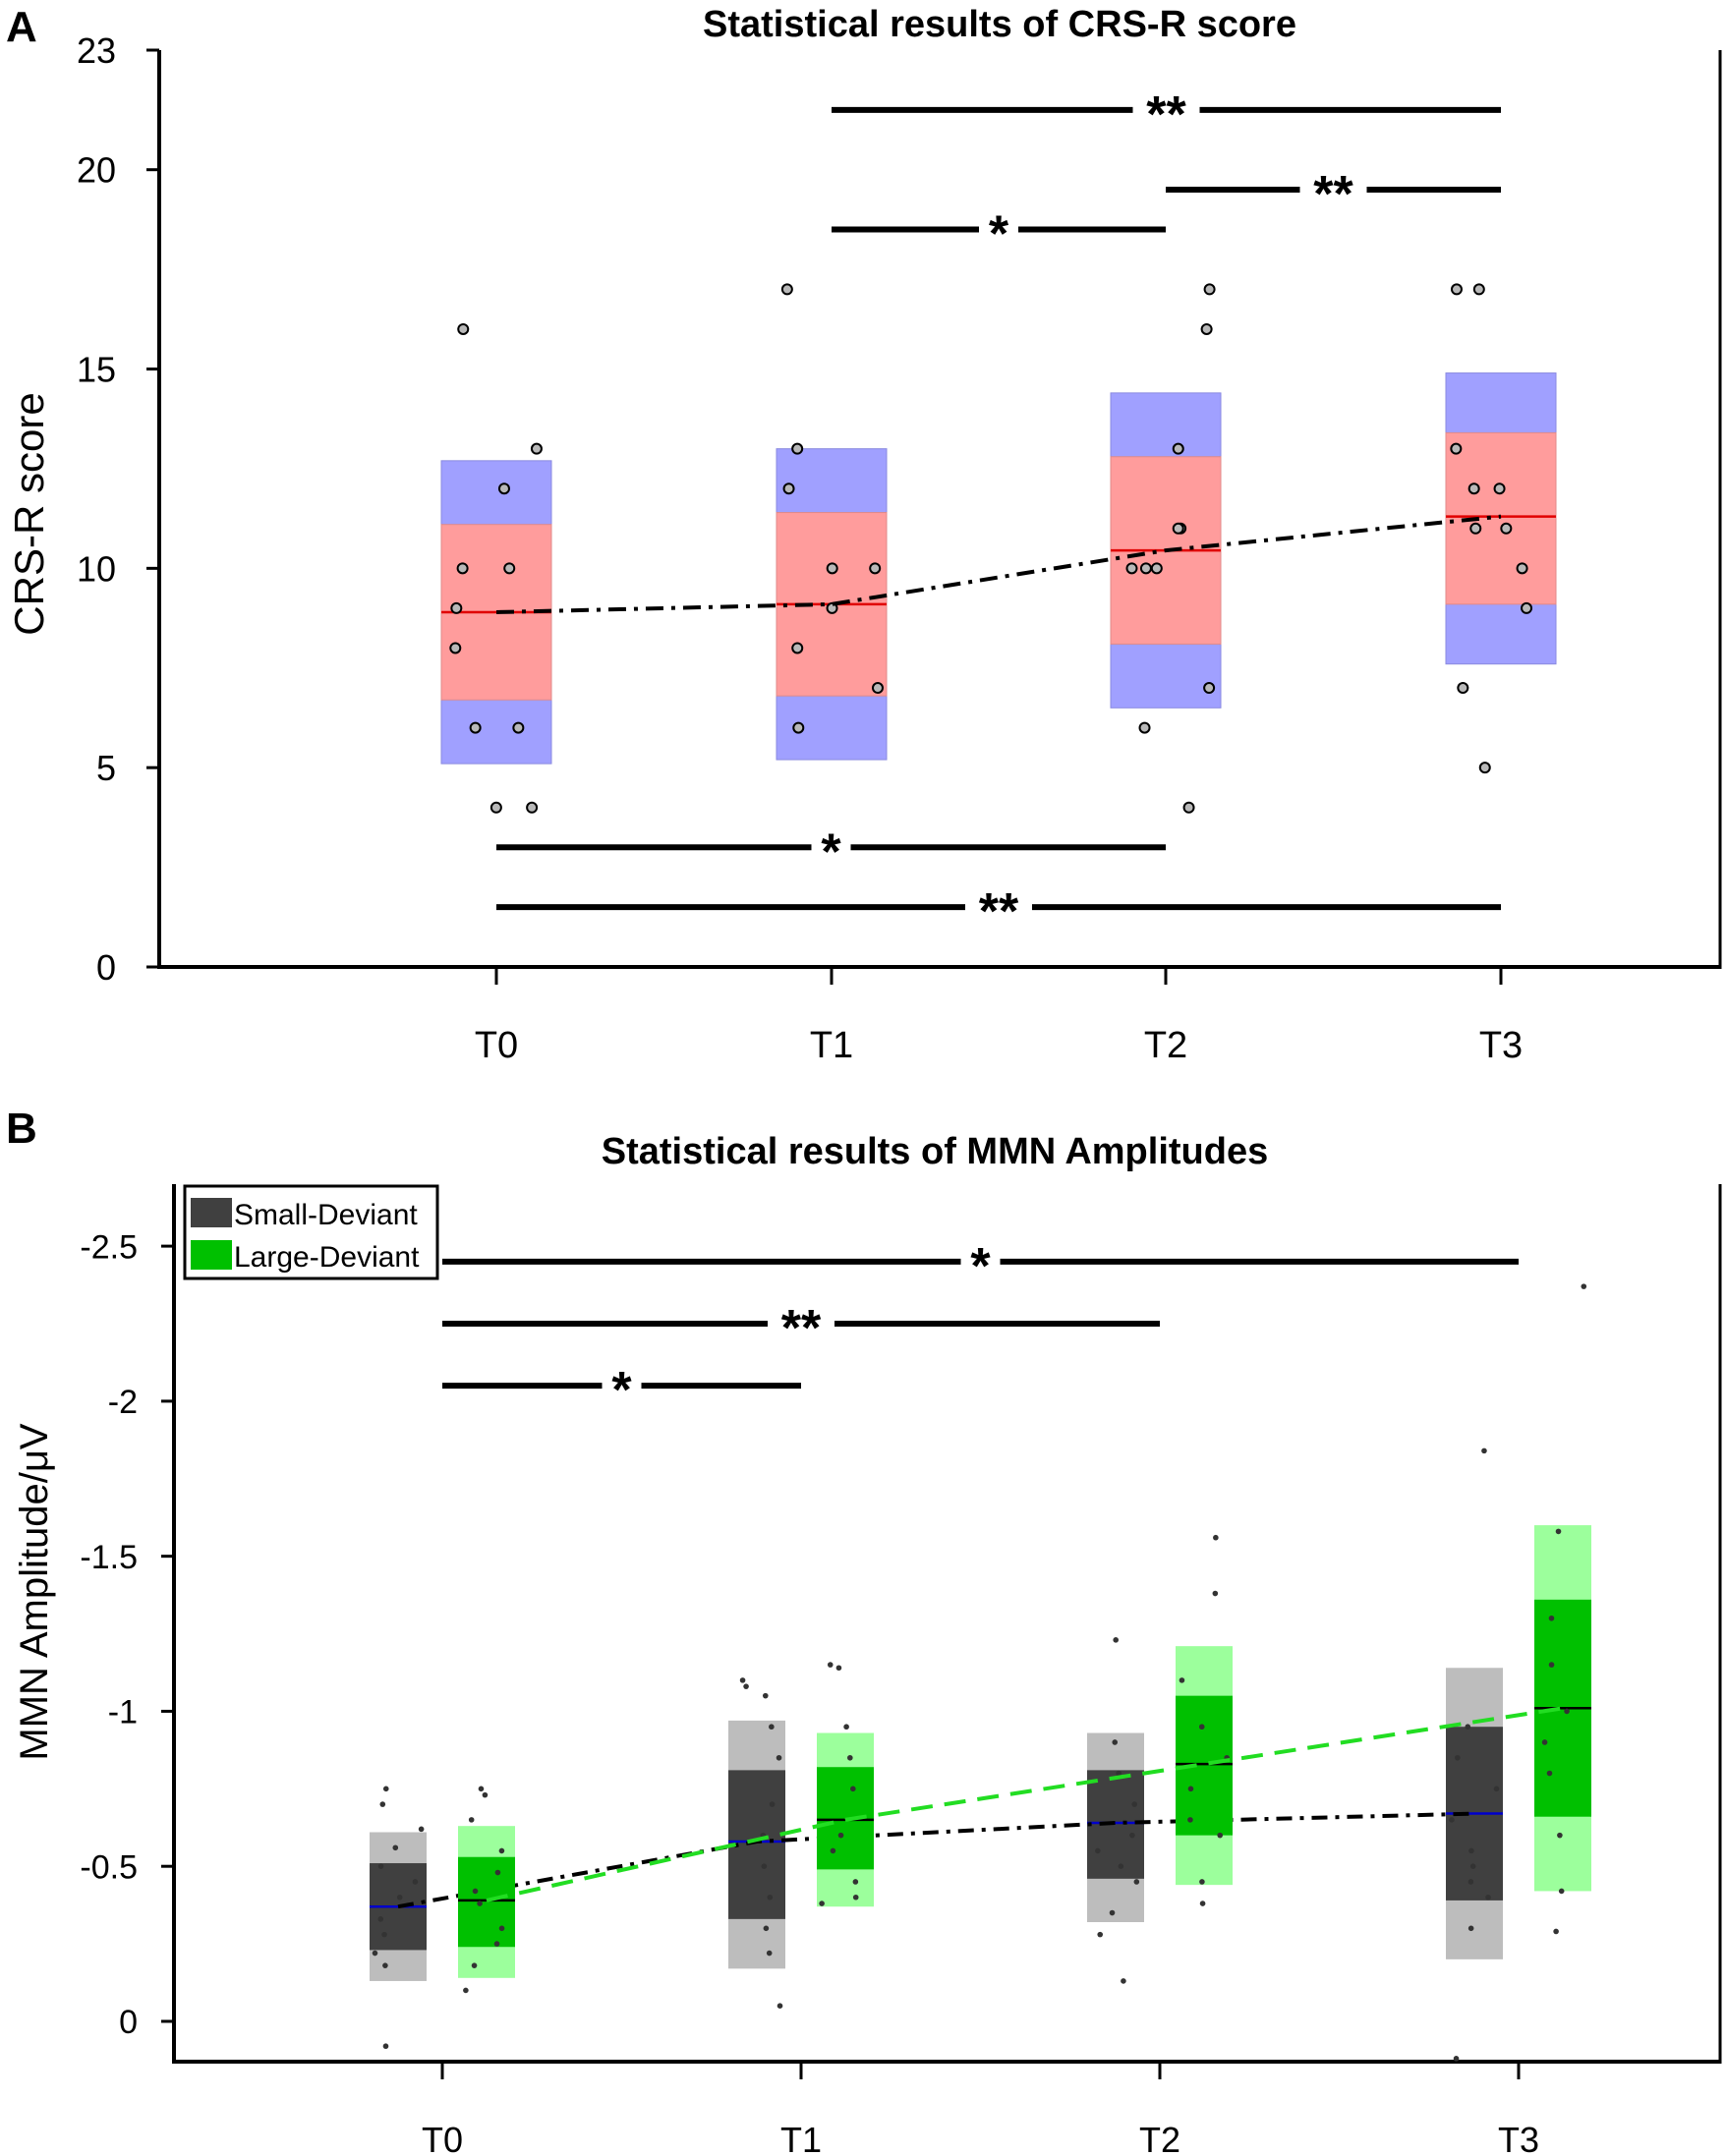  Describe the element at coordinates (96, 170) in the screenshot. I see `y-tick-label: 20` at that location.